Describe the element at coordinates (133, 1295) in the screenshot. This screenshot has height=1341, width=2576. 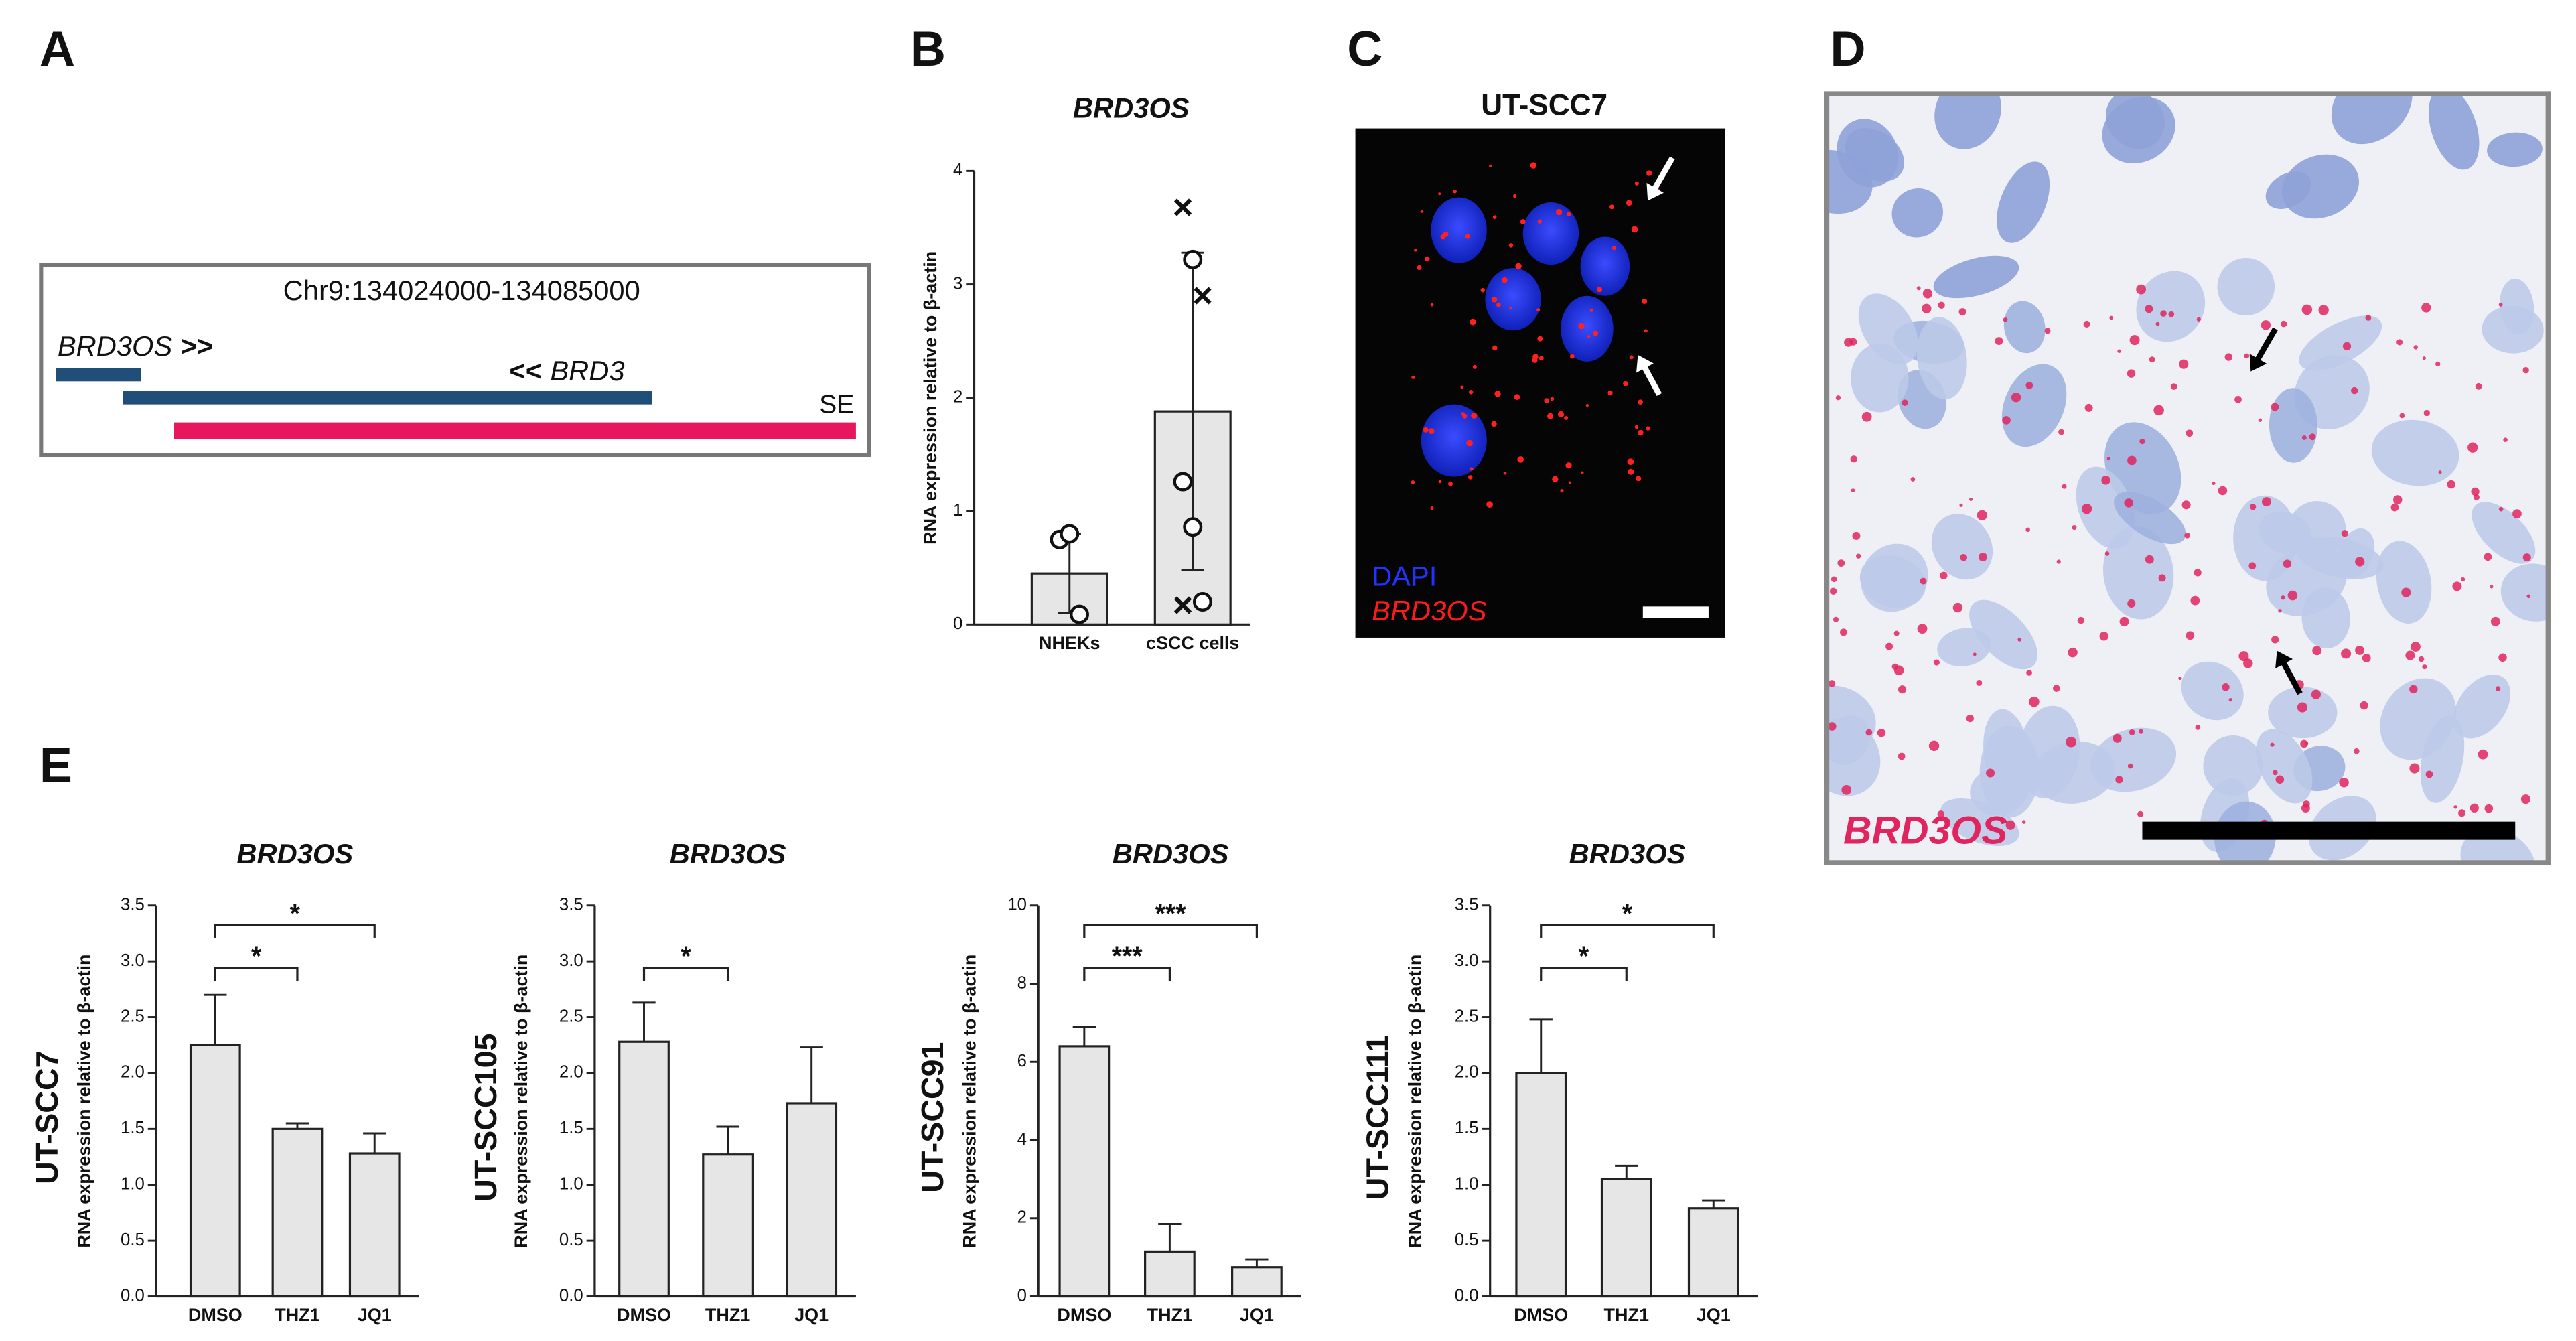
I see `y-tick-label: 0.0` at that location.